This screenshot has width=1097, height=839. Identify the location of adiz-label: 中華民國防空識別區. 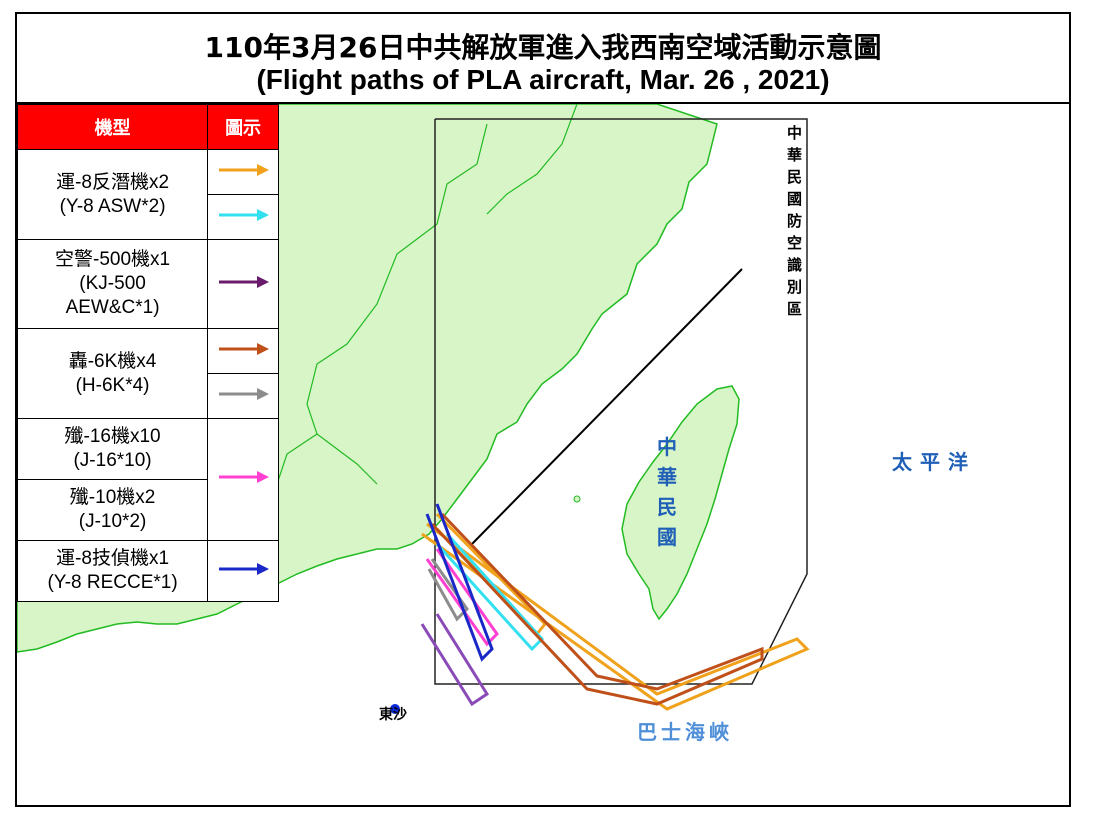
(795, 221).